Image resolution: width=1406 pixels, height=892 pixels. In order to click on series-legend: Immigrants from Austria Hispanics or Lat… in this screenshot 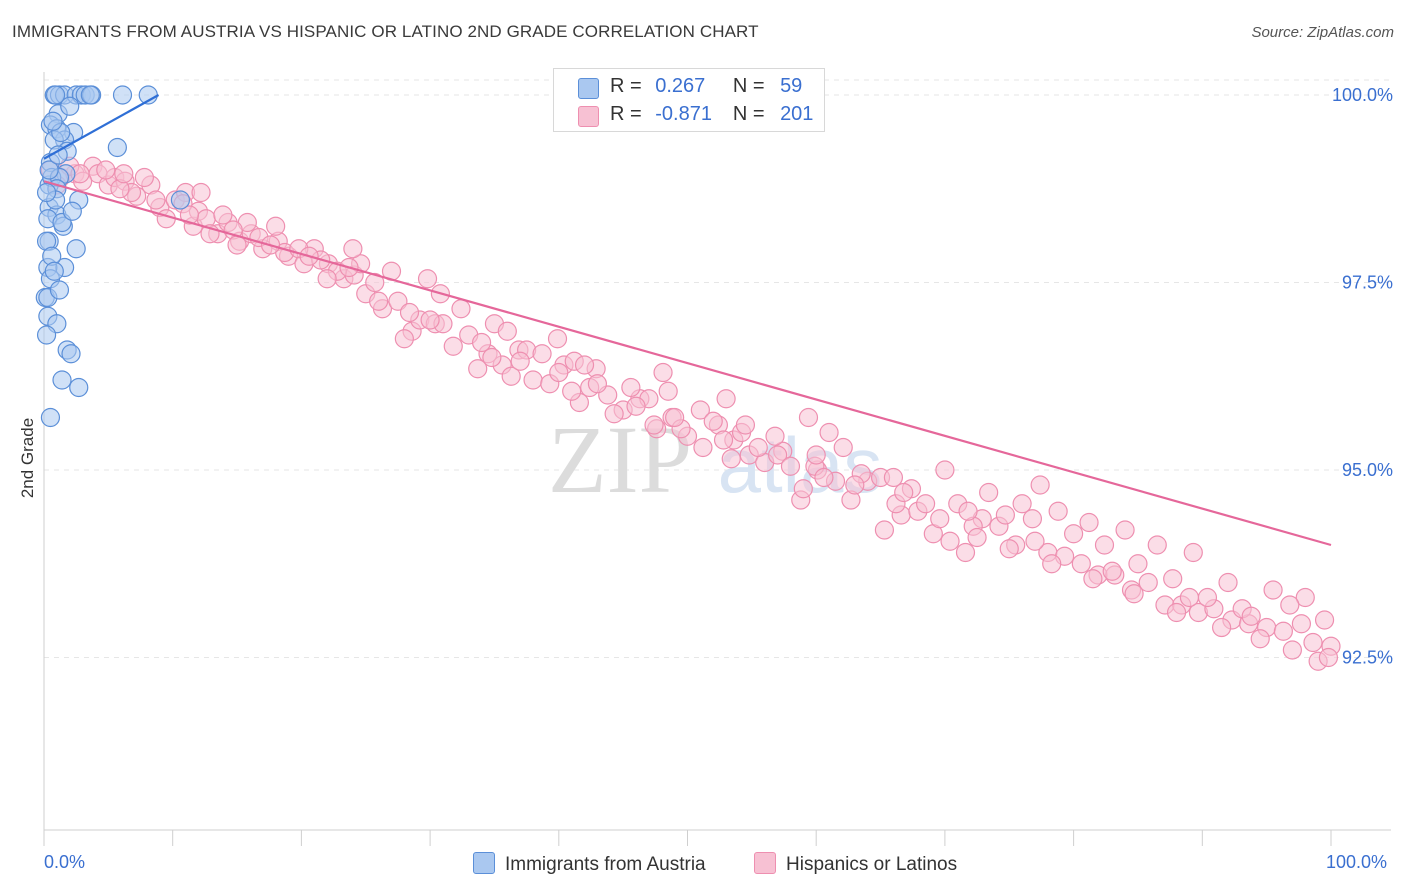, I will do `click(703, 865)`.